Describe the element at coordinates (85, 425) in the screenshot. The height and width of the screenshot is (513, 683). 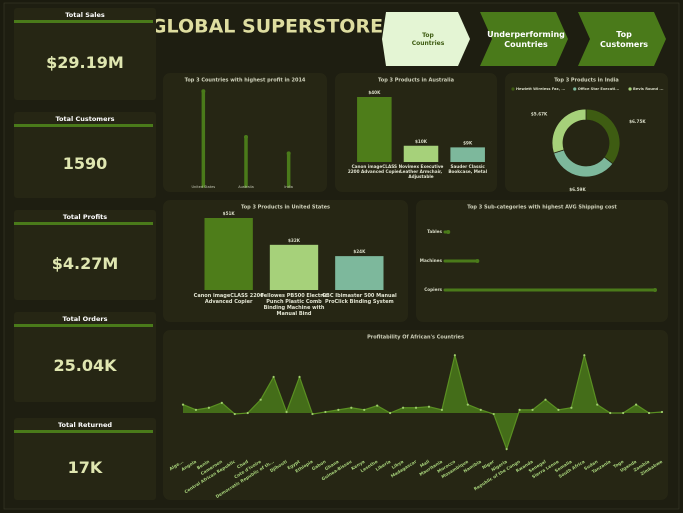
I see `kpi-label: Total Returned` at that location.